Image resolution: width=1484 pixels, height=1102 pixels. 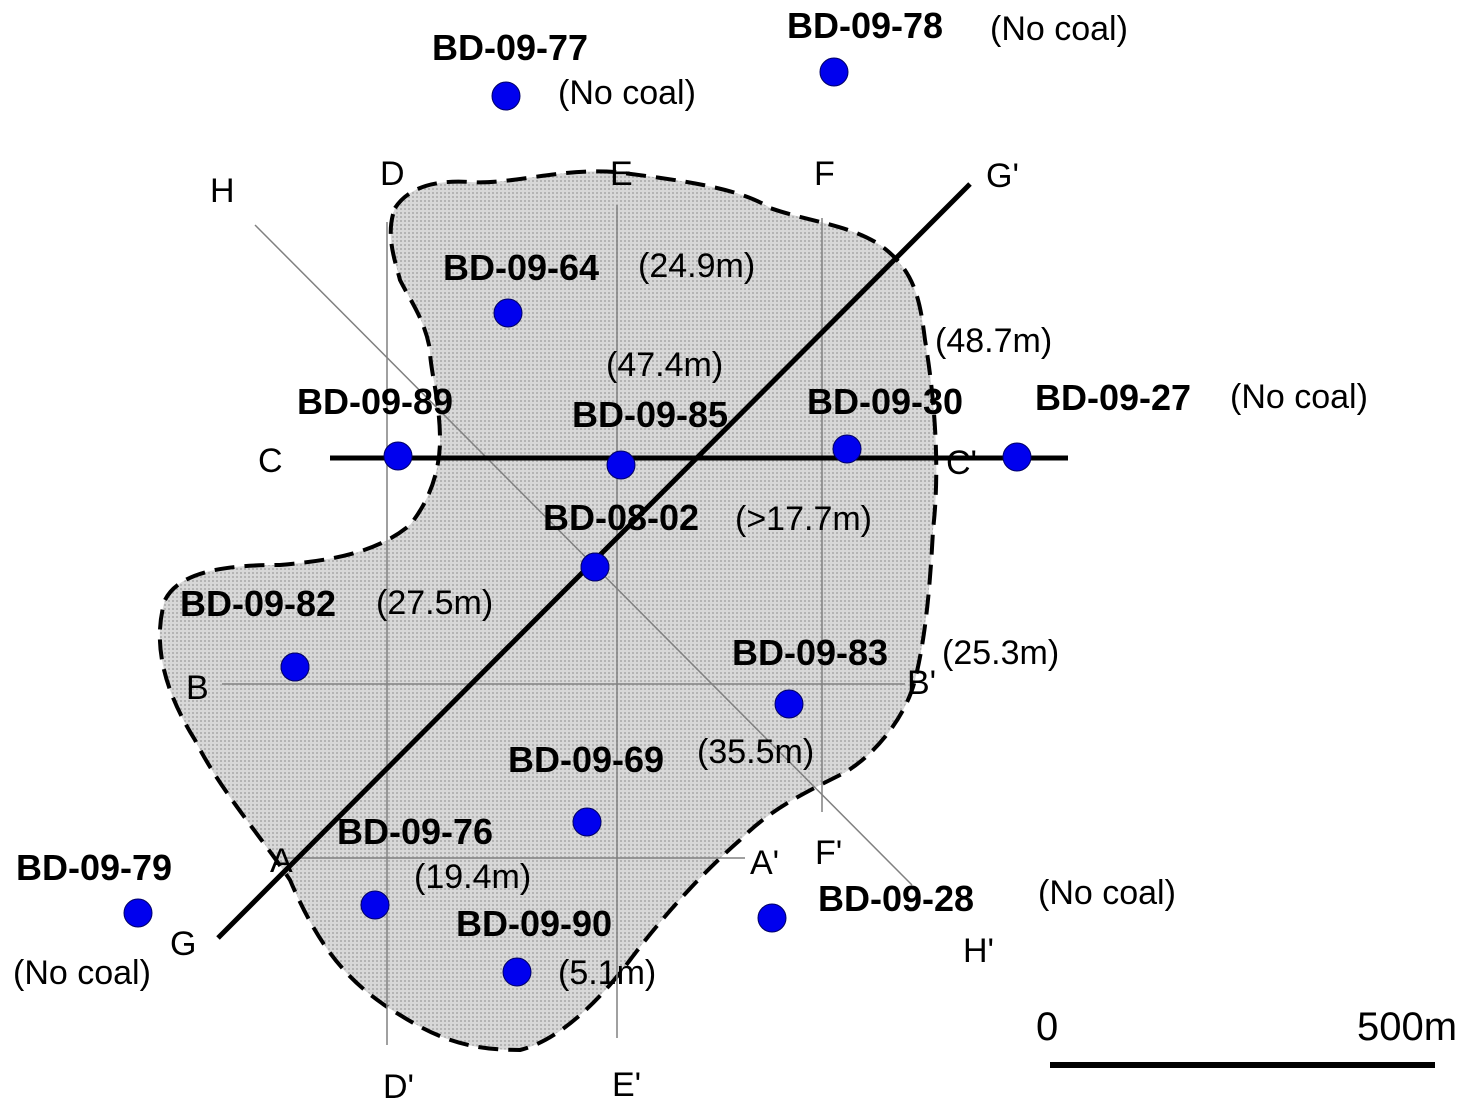 What do you see at coordinates (978, 951) in the screenshot?
I see `section-label-h-prime: H'` at bounding box center [978, 951].